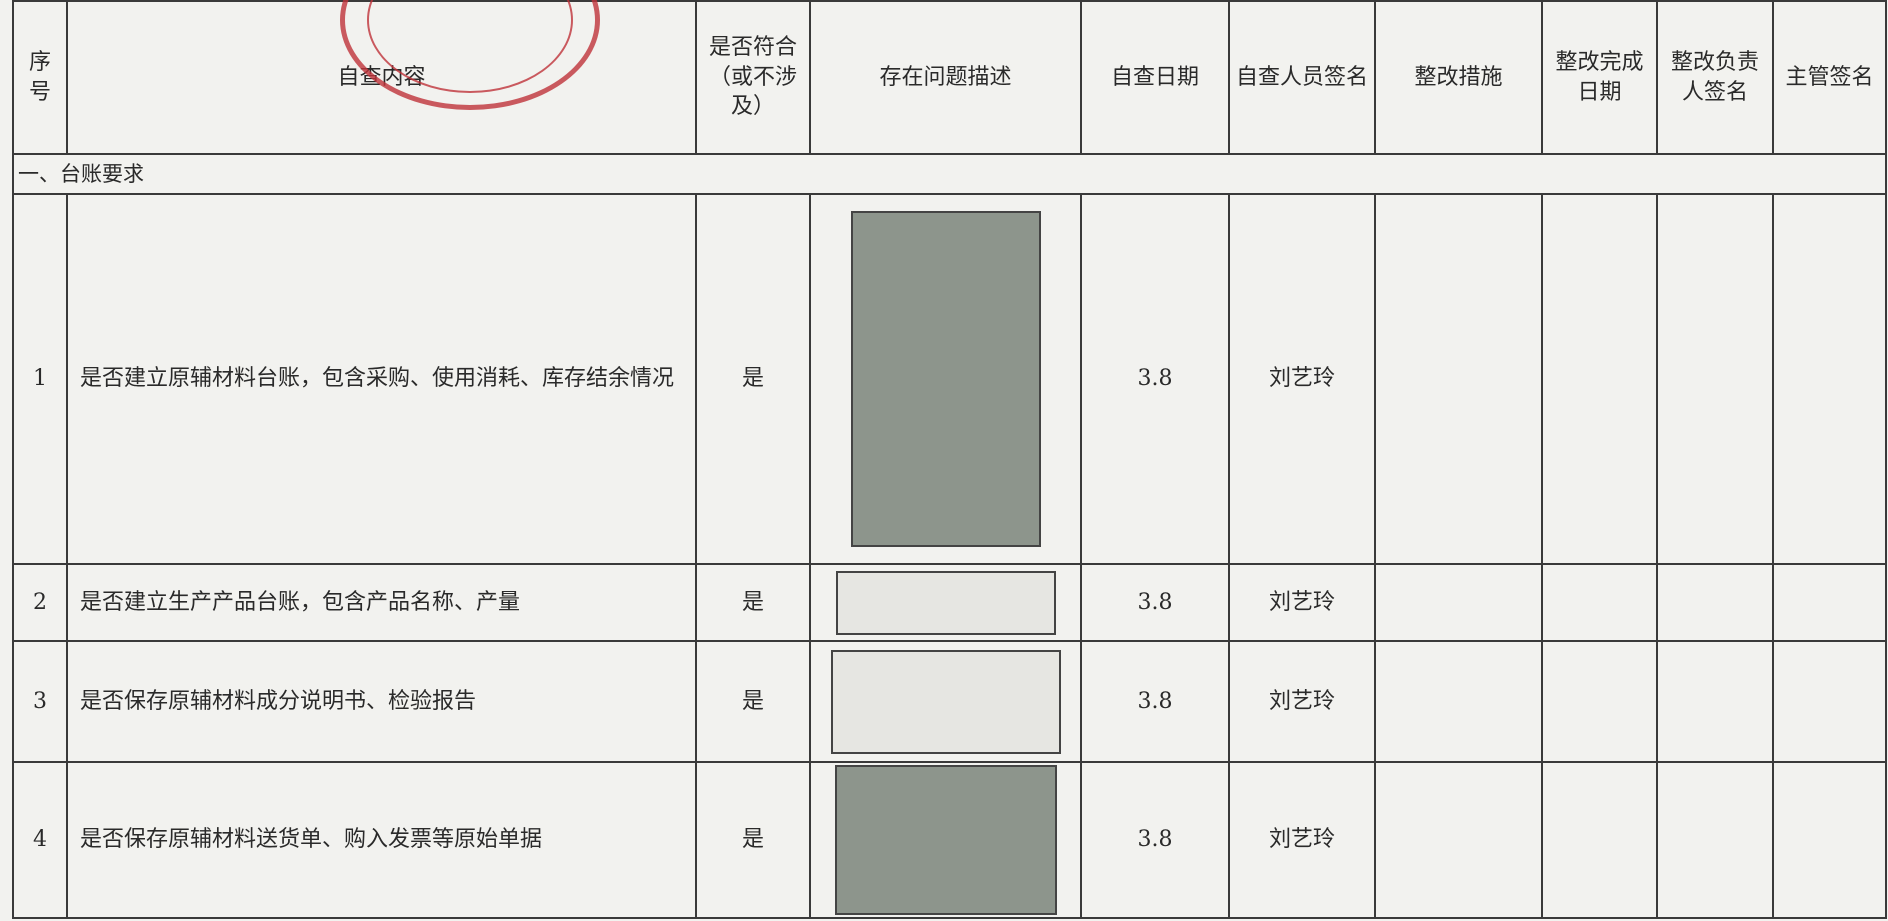 This screenshot has height=921, width=1888. Describe the element at coordinates (381, 701) in the screenshot. I see `check-content: 是否保存原辅材料成分说明书、检验报告` at that location.